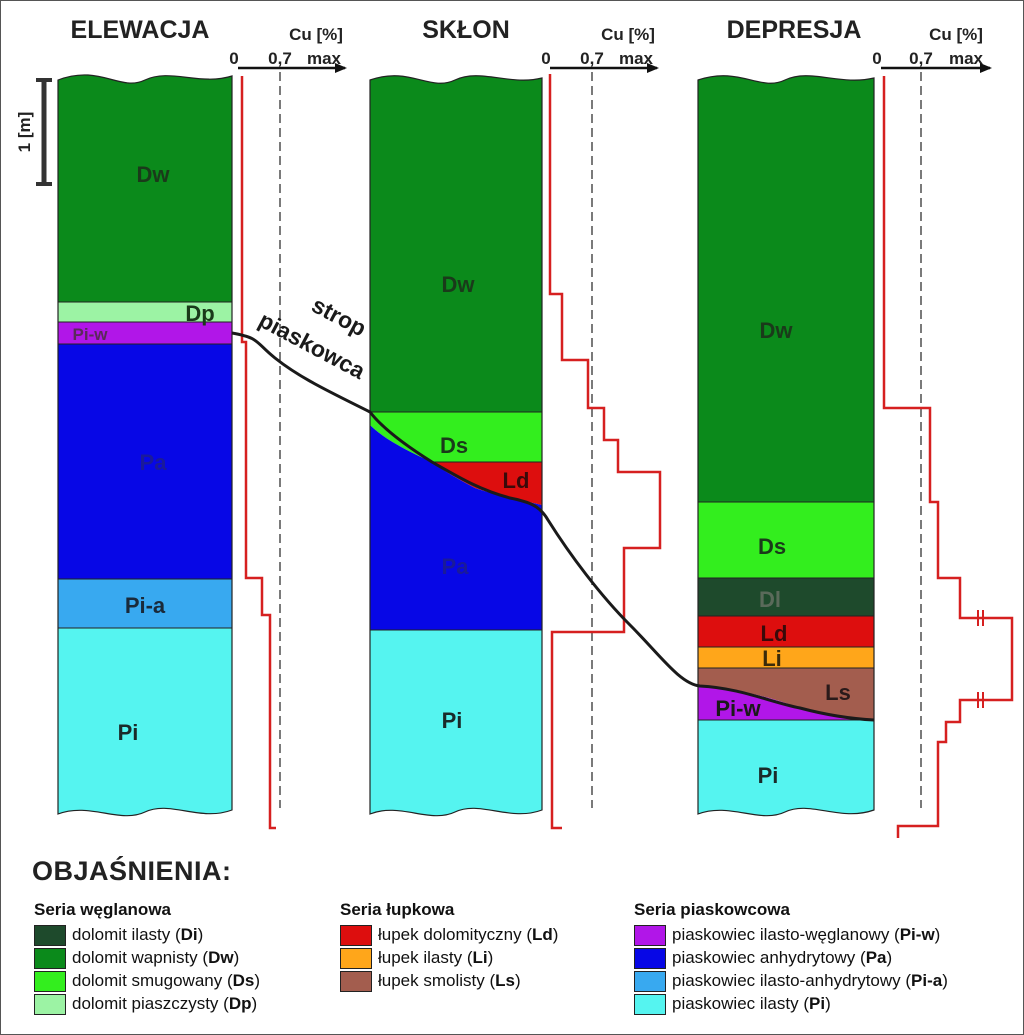  I want to click on column-depresja: Dw Ds Dl Ld Li Ls Pi-w Pi, so click(786, 446).